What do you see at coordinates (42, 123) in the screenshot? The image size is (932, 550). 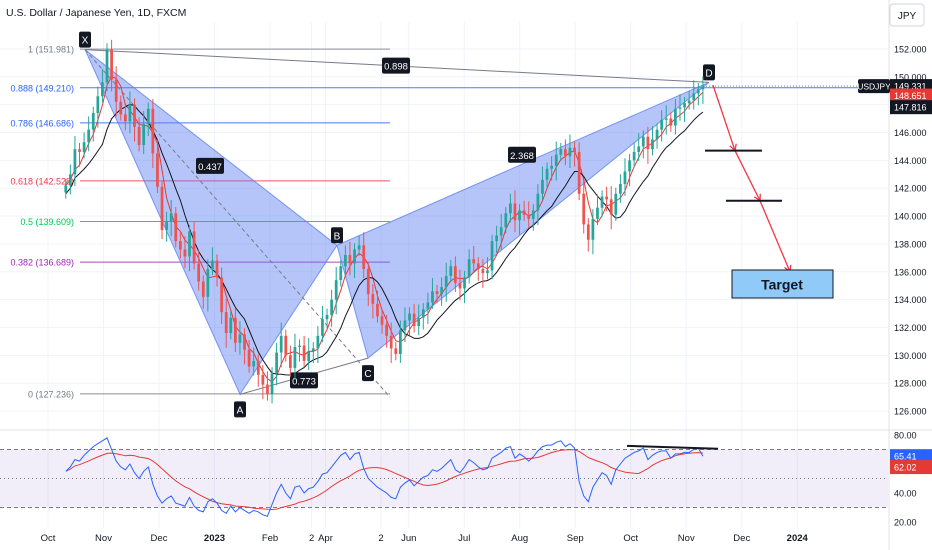 I see `fib-label: 0.786 (146.686)` at bounding box center [42, 123].